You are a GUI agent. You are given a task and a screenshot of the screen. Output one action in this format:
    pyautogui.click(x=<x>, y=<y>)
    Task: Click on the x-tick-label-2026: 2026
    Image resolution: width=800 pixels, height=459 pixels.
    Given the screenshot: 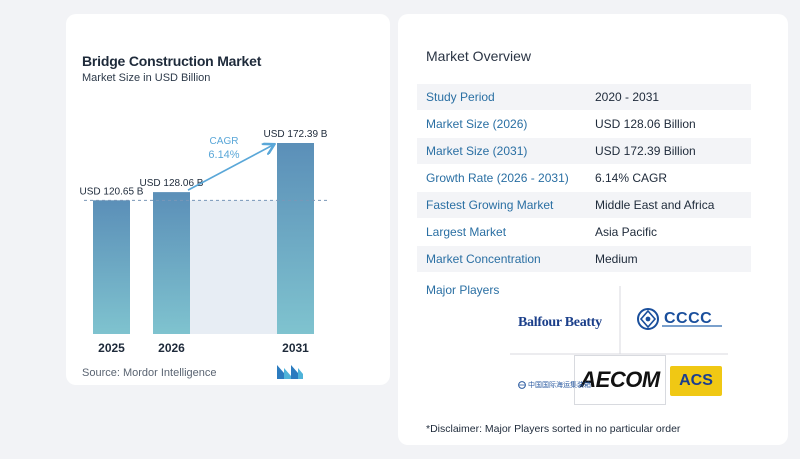 What is the action you would take?
    pyautogui.click(x=171, y=348)
    